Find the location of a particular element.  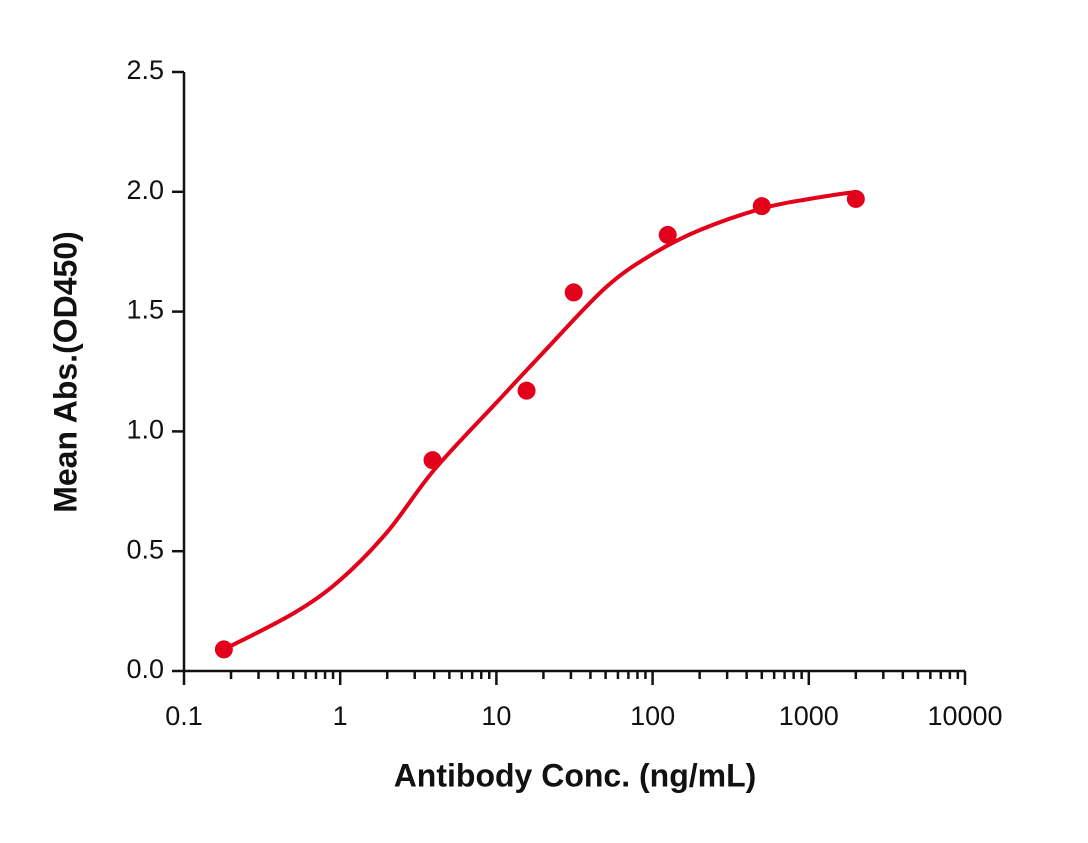

y-tick-label: 1.5 is located at coordinates (145, 310).